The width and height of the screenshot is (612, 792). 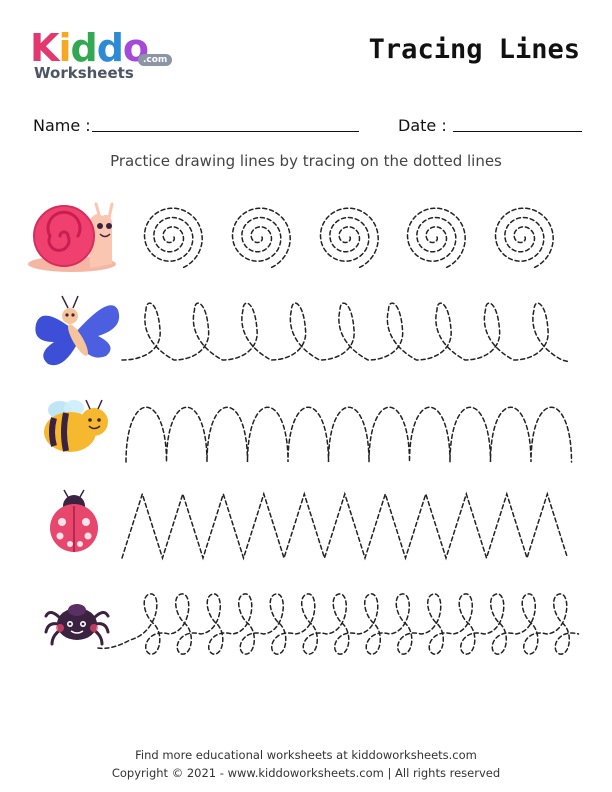 I want to click on loop-trace-row, so click(x=346, y=332).